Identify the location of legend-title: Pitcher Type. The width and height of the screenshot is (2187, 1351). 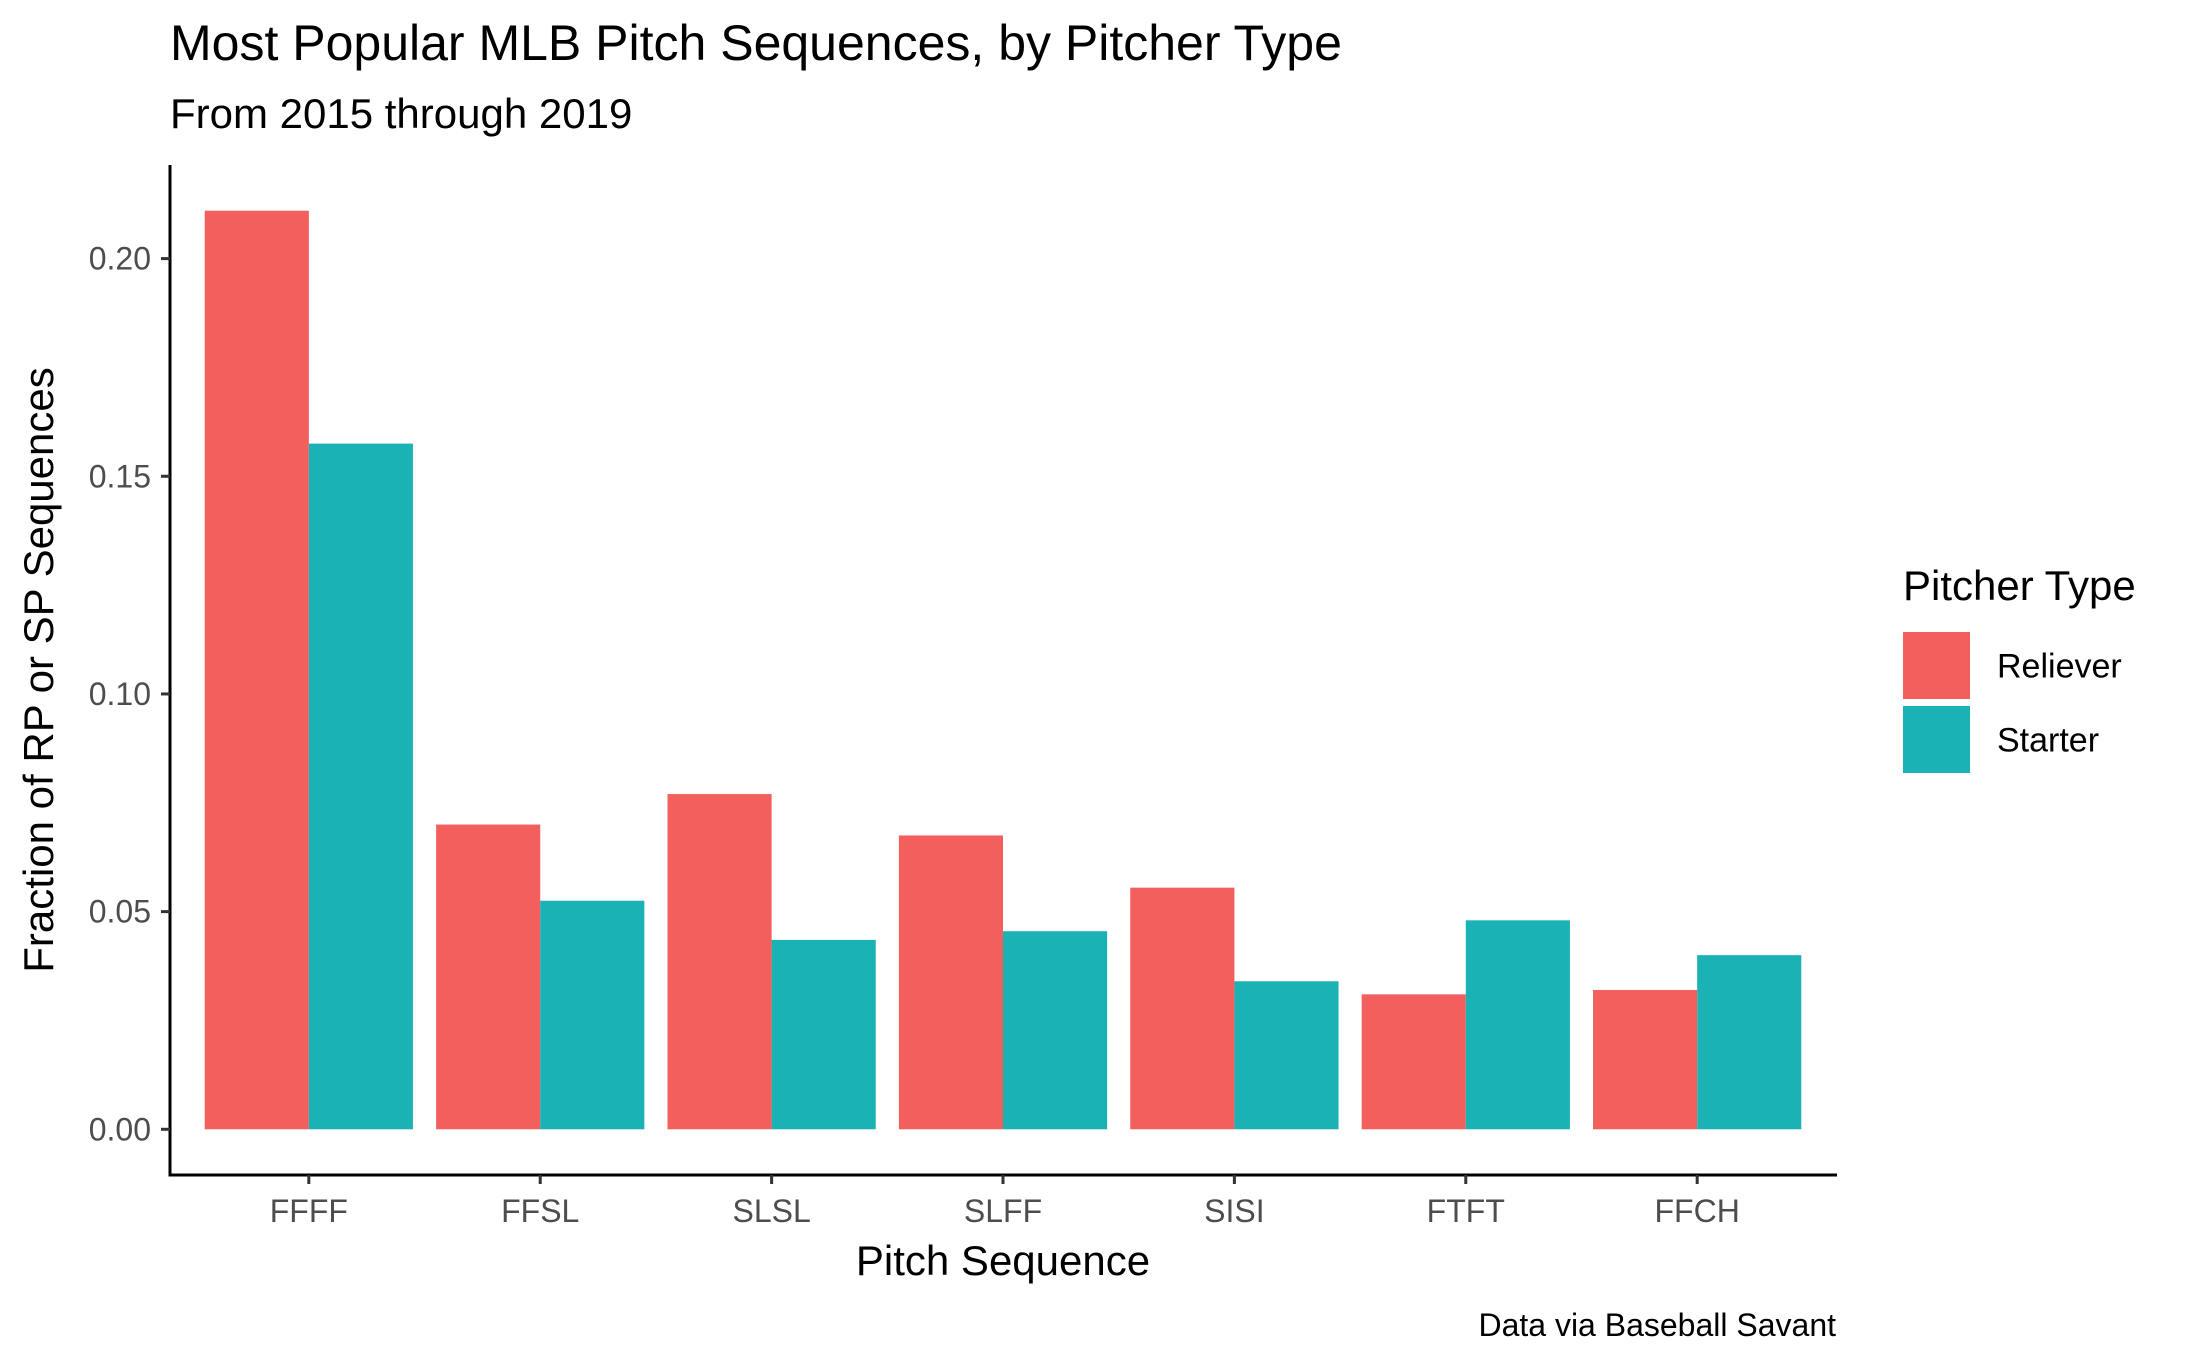
(2019, 585).